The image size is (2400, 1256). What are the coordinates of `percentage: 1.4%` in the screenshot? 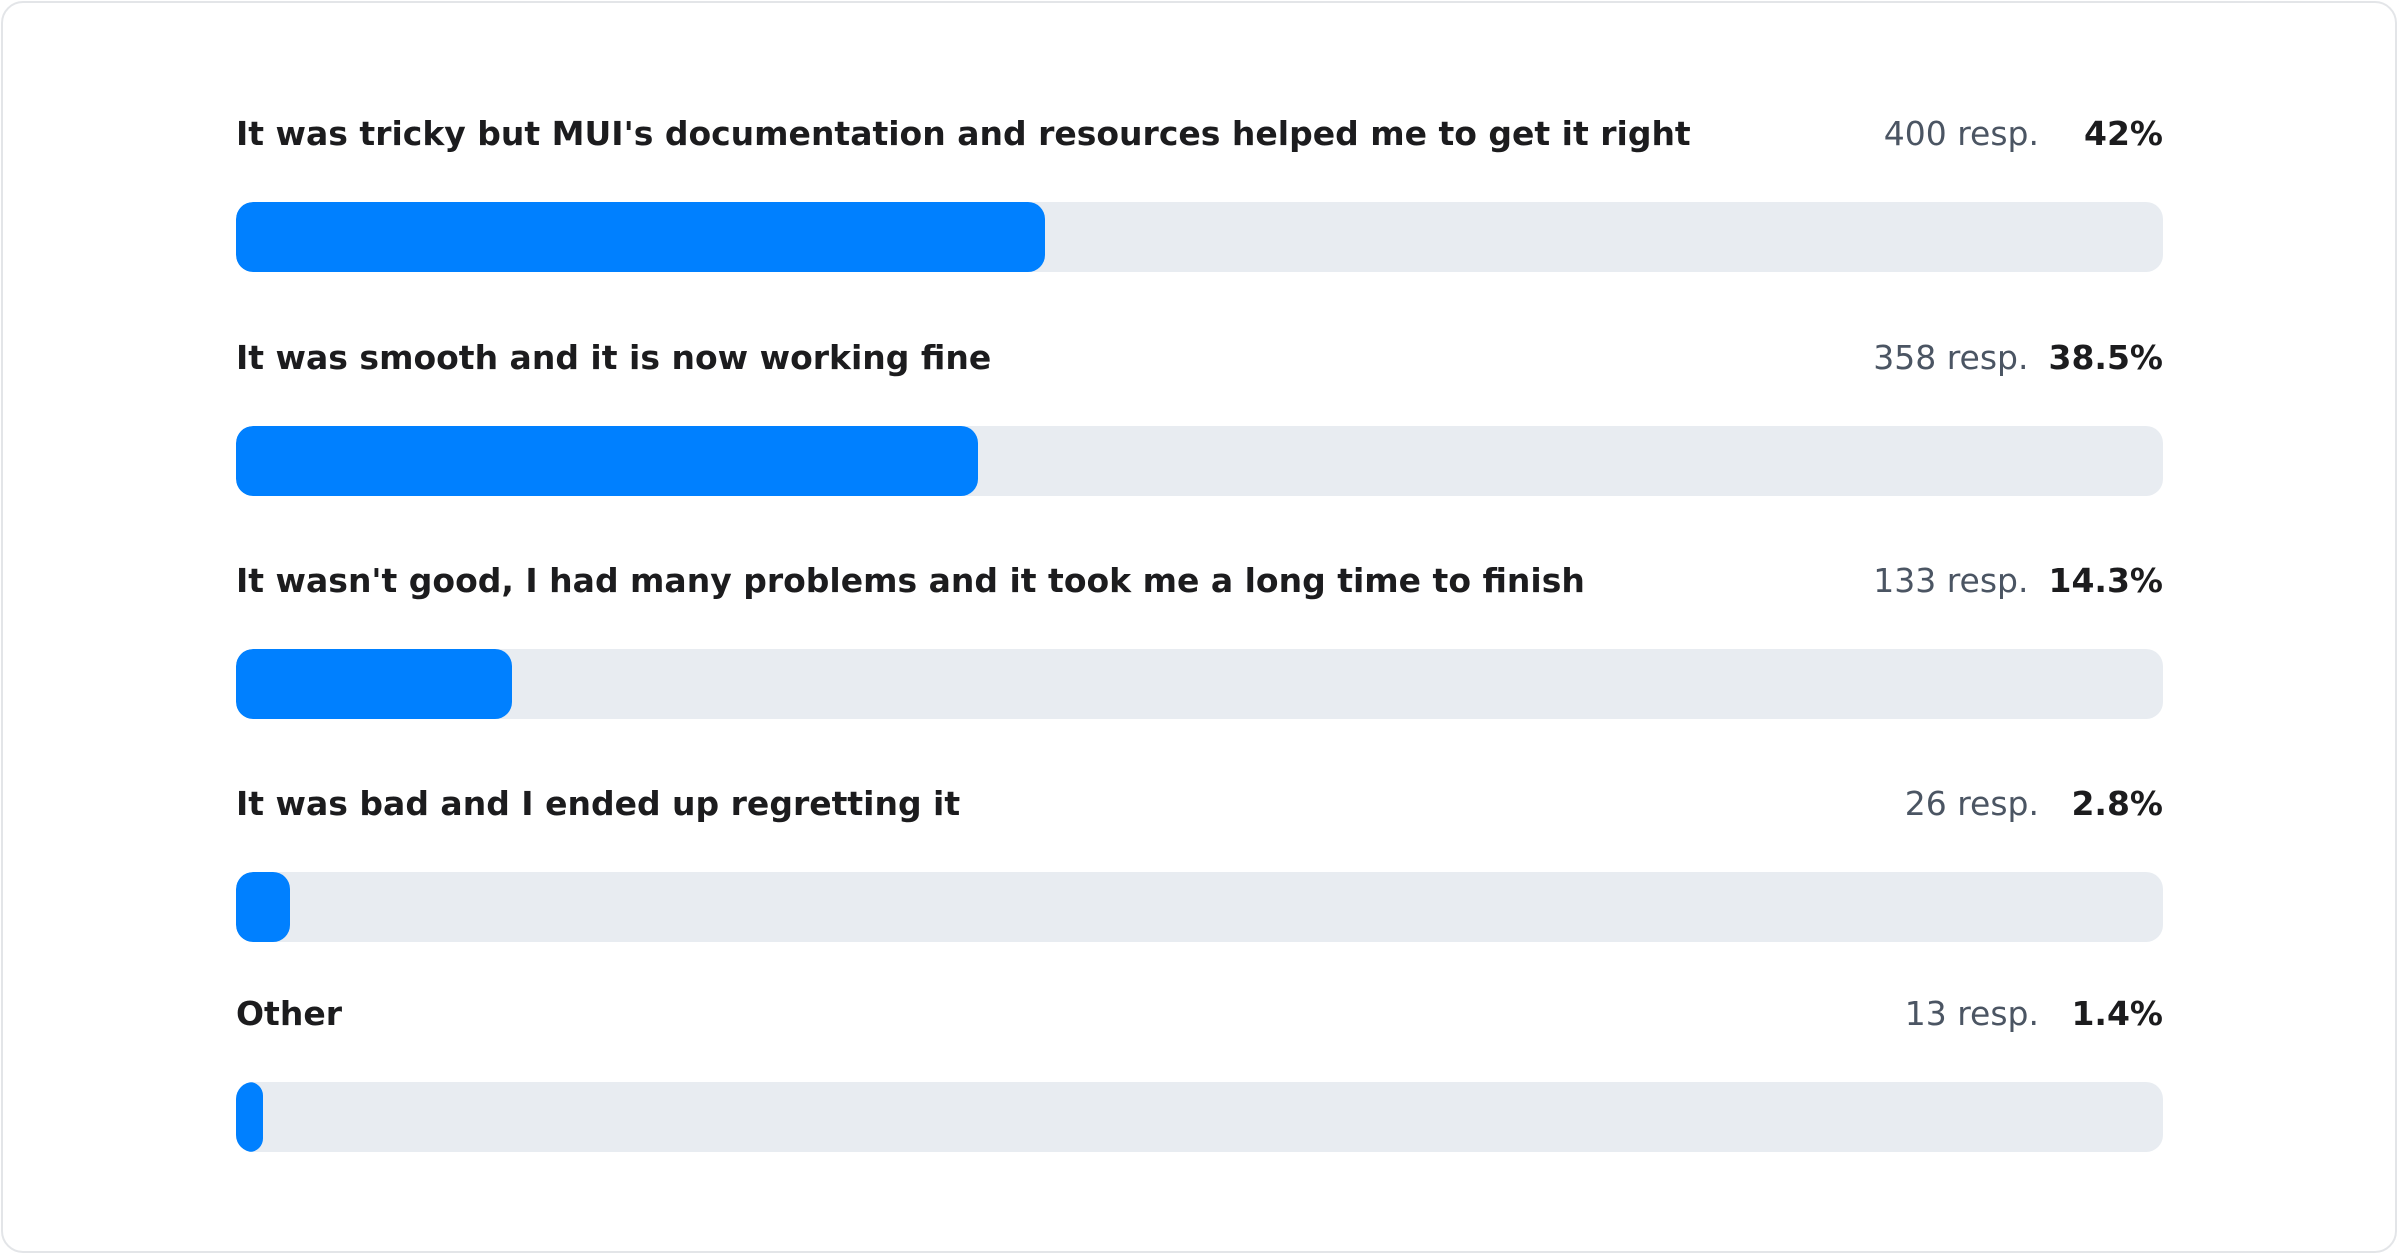 It's located at (2117, 1013).